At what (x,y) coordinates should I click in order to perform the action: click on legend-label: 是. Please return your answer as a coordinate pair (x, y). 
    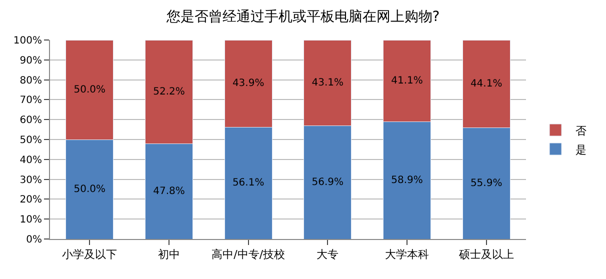
    Looking at the image, I should click on (581, 149).